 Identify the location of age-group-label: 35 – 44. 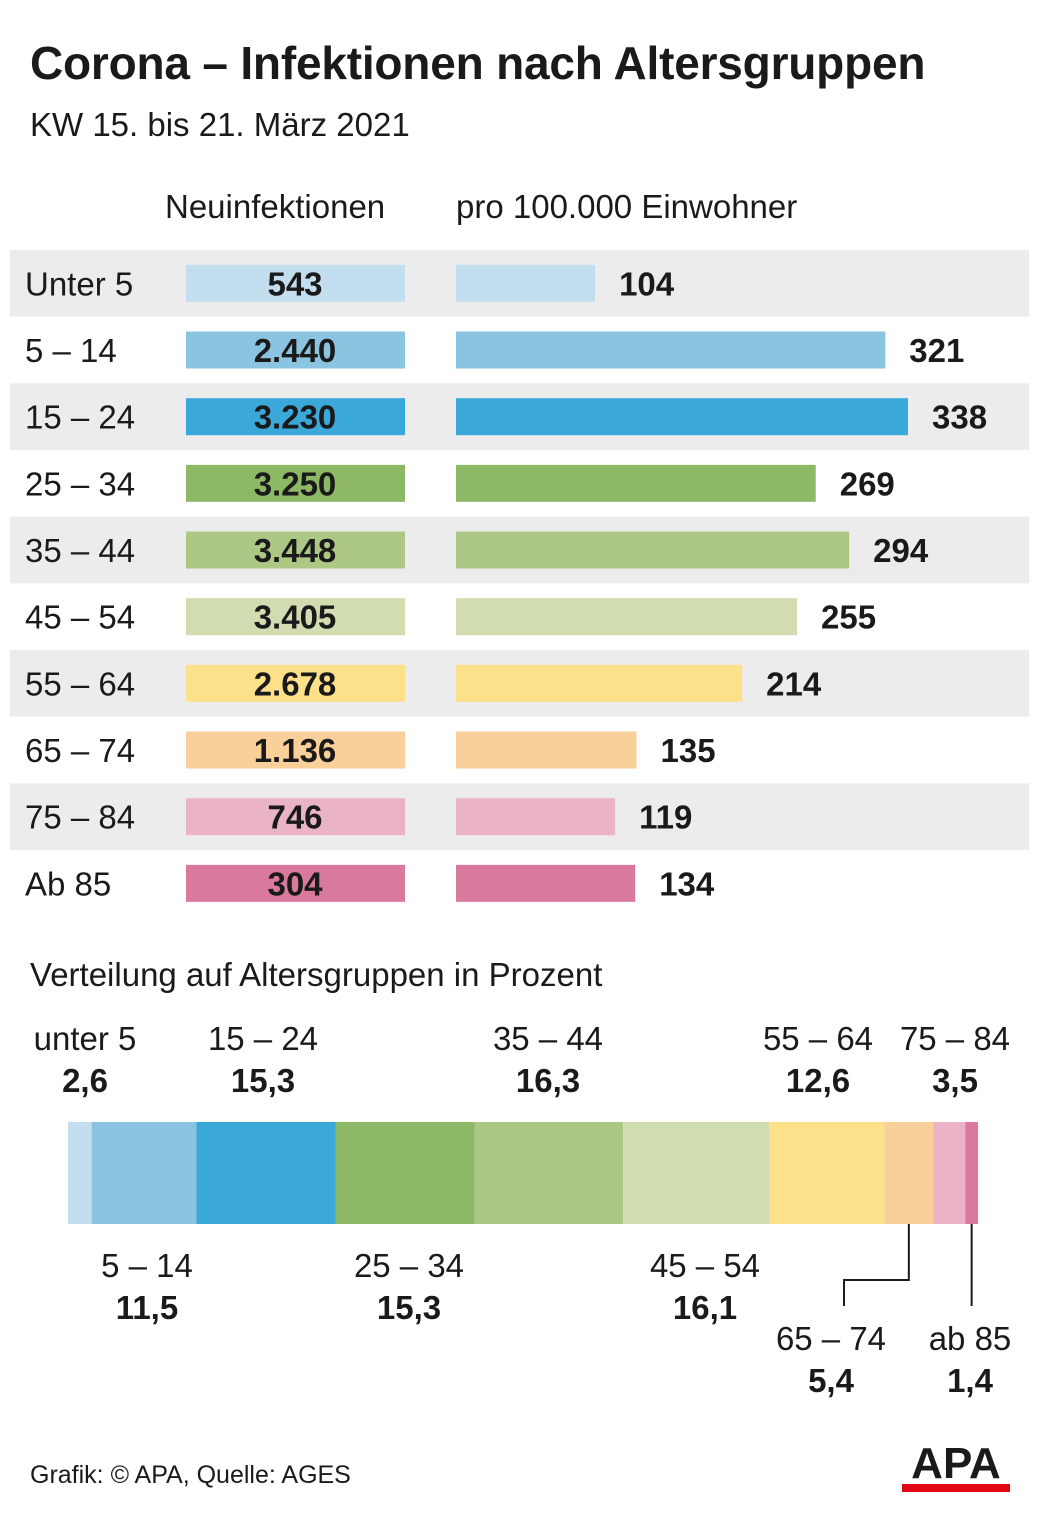
(80, 550).